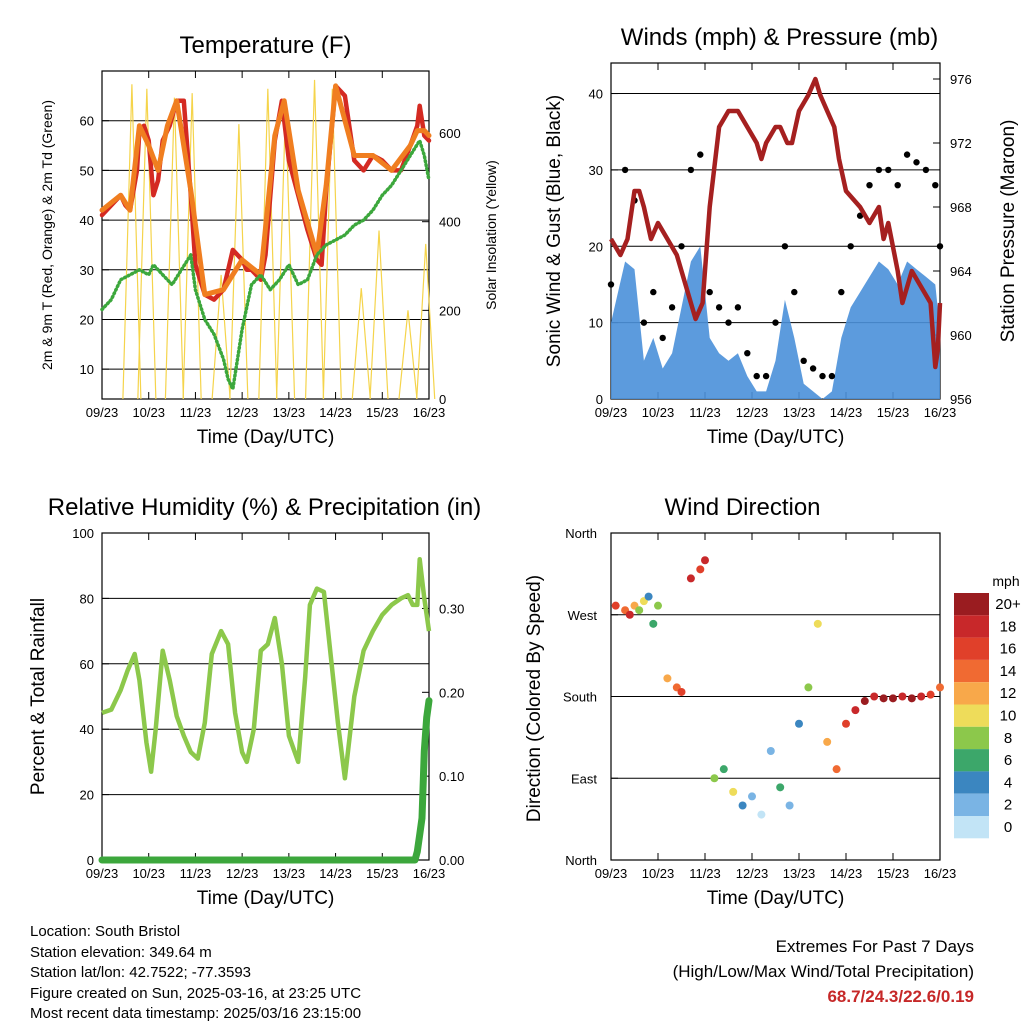 The image size is (1024, 1025). Describe the element at coordinates (534, 698) in the screenshot. I see `y-axis-label: Direction (Colored By Speed)` at that location.